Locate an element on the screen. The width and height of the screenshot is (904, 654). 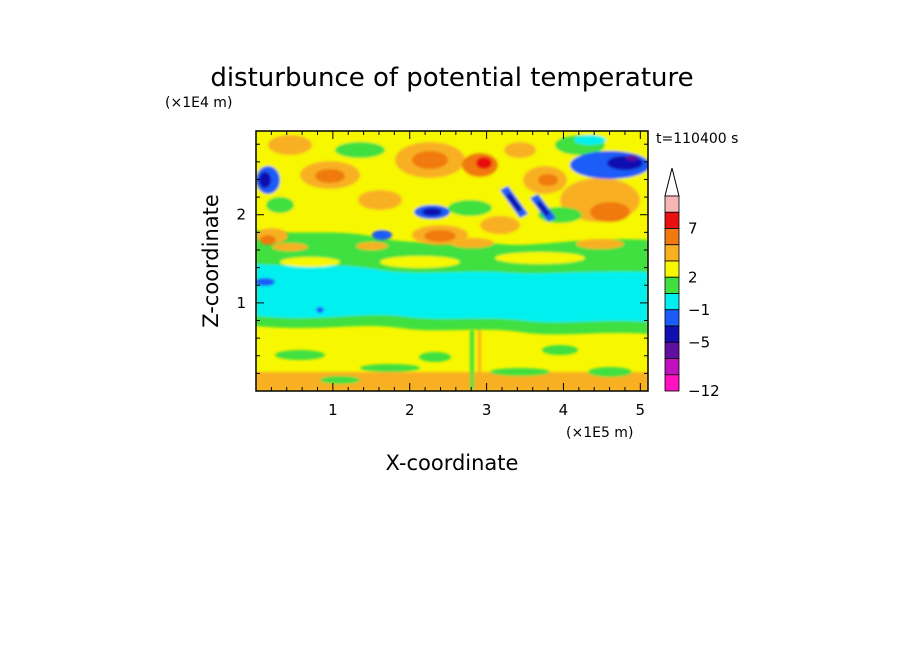
colorbar is located at coordinates (672, 279).